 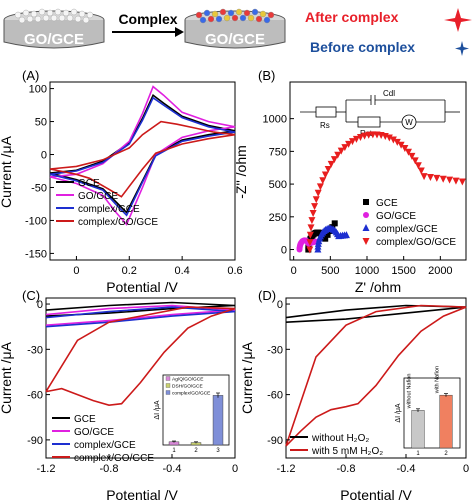 What do you see at coordinates (235, 28) in the screenshot?
I see `right-electrode: GO/GCE` at bounding box center [235, 28].